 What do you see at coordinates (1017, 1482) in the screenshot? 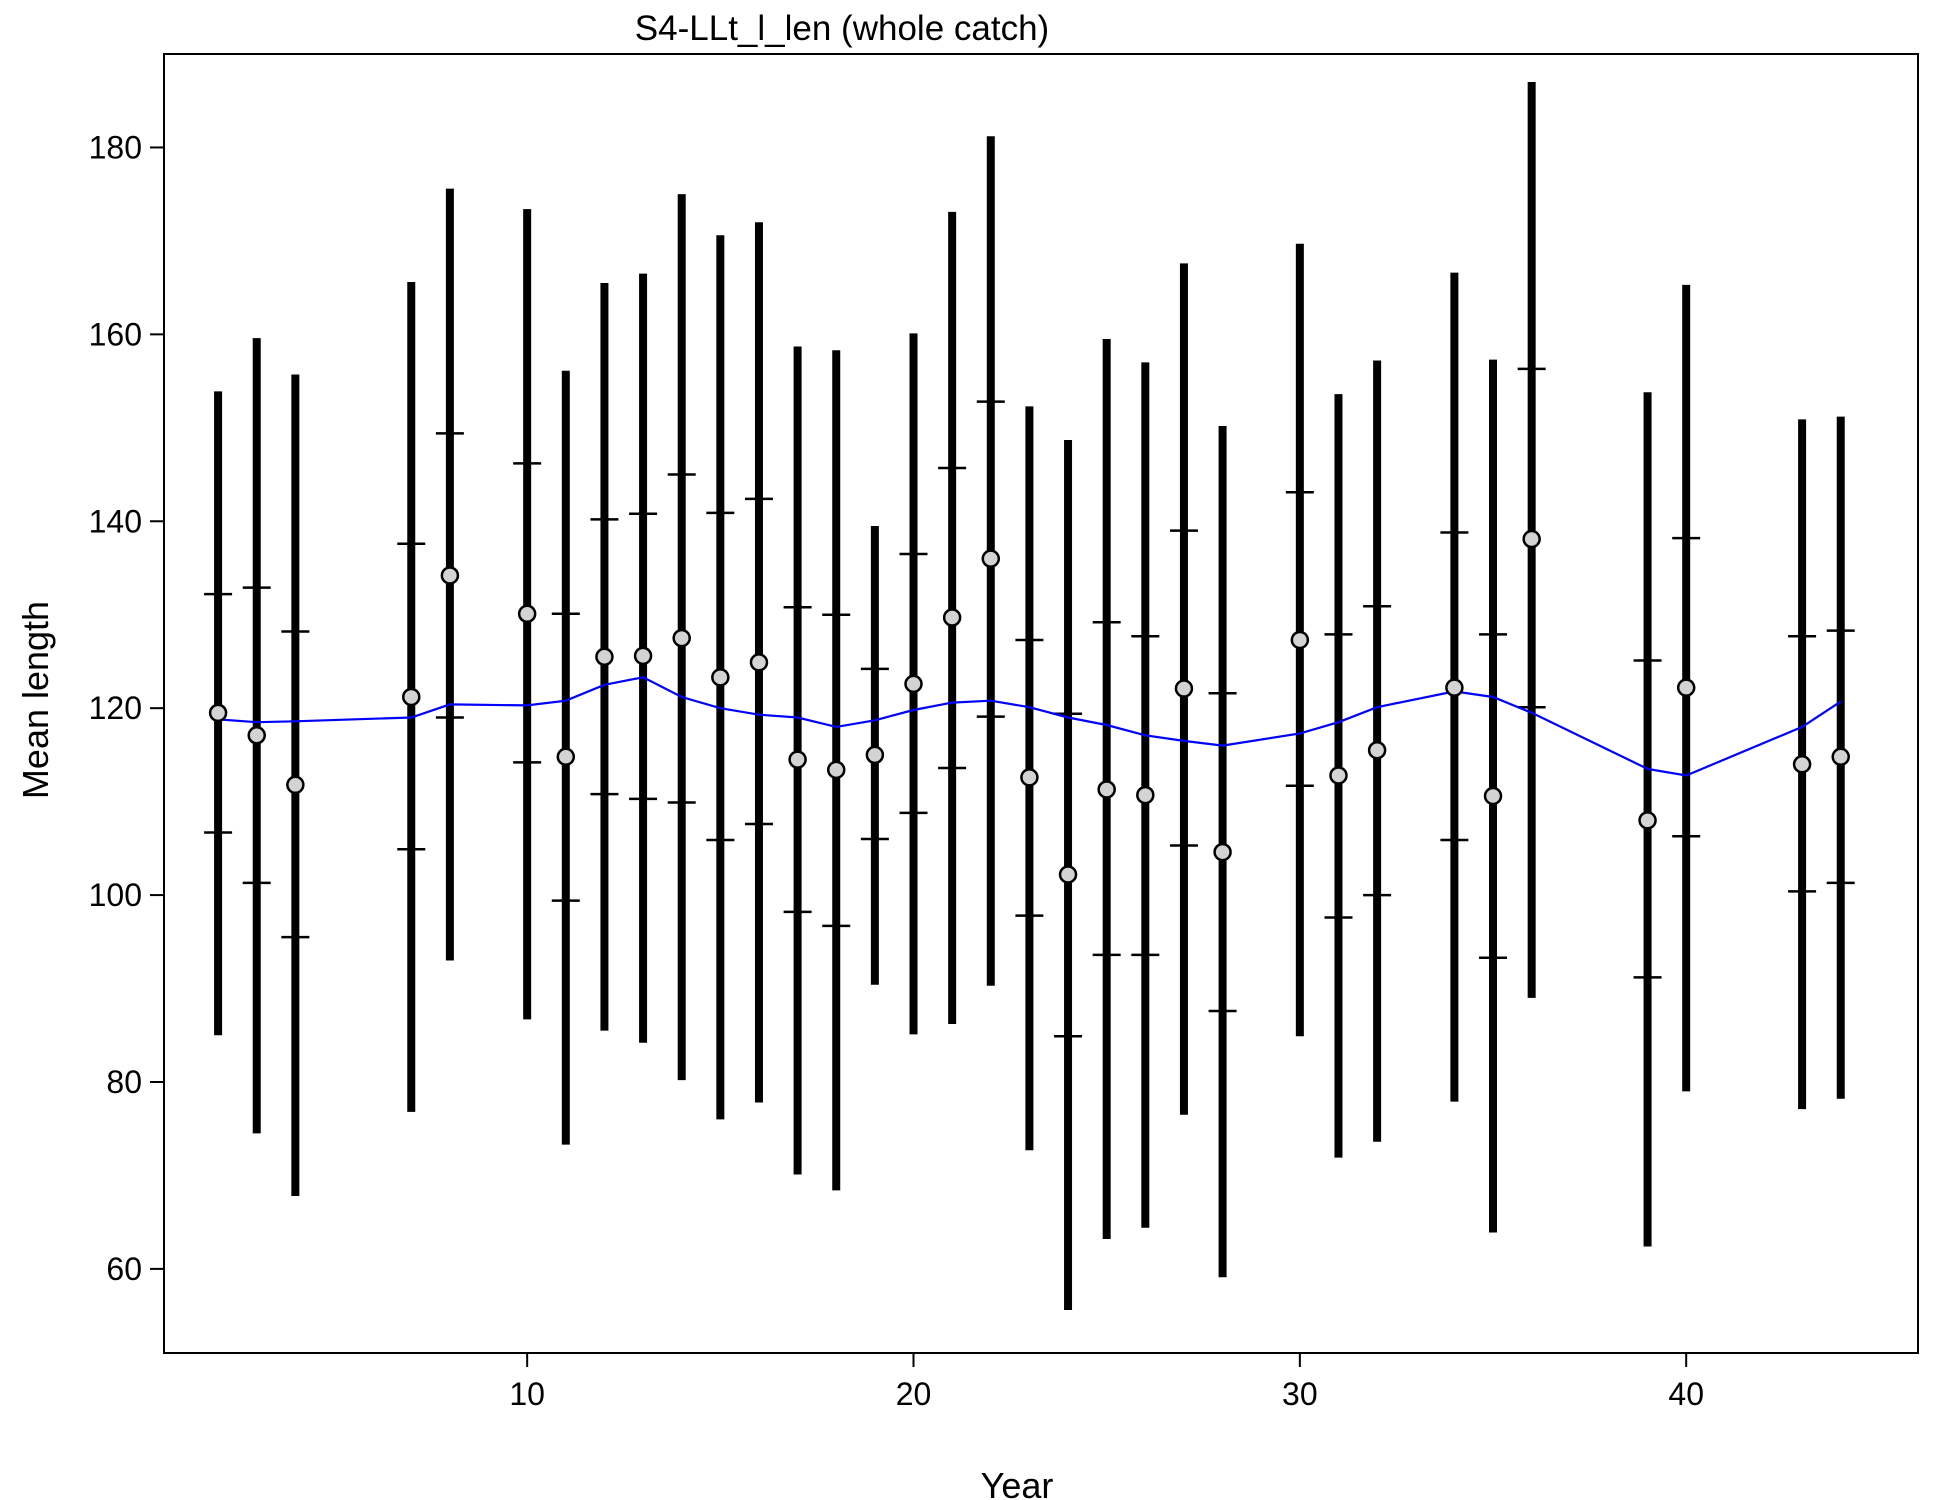
I see `x-axis-title: Year` at bounding box center [1017, 1482].